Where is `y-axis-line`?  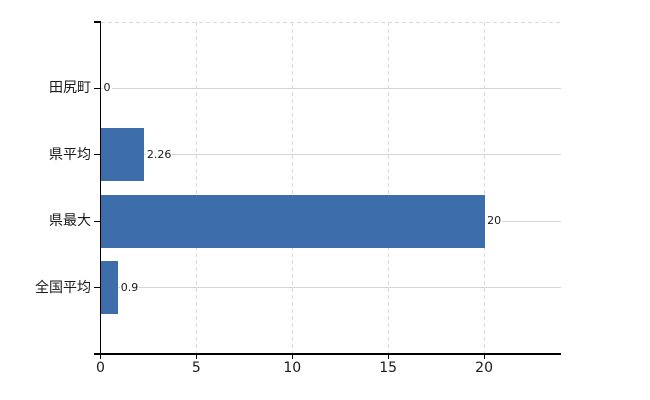 y-axis-line is located at coordinates (100, 188).